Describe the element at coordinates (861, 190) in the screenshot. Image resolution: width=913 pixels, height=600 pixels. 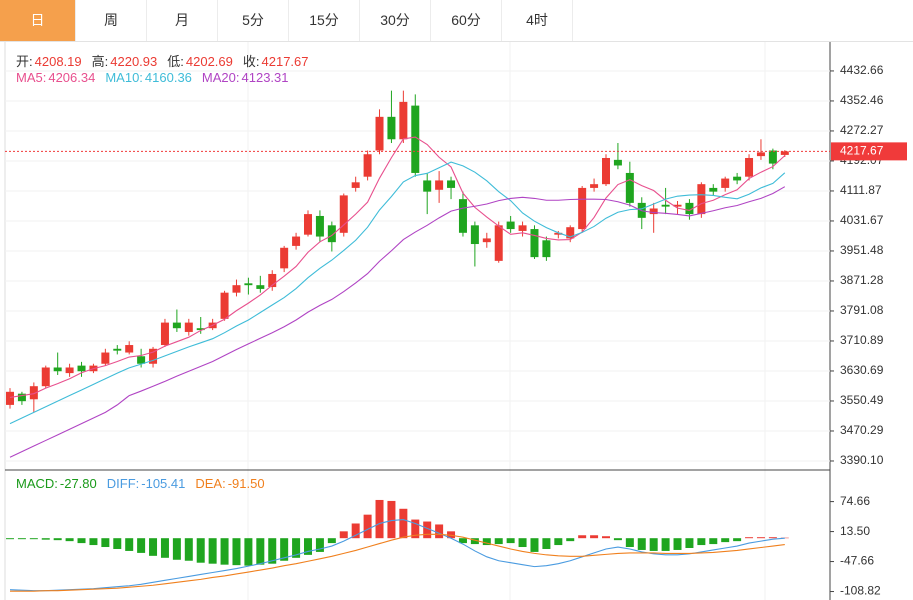
I see `y-tick-label: 4111.87` at that location.